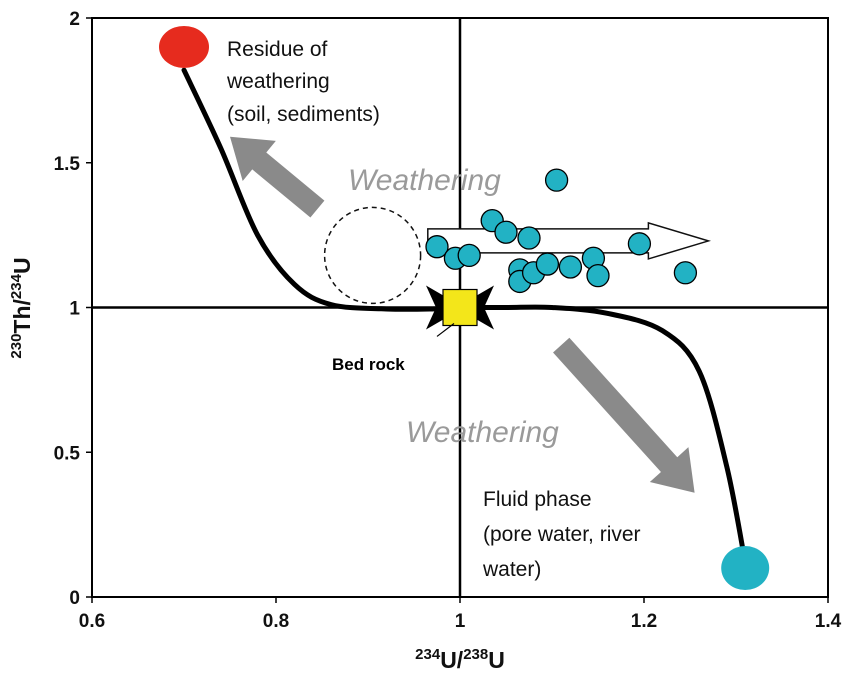 Image resolution: width=846 pixels, height=678 pixels. Describe the element at coordinates (67, 453) in the screenshot. I see `y-tick-label: 0.5` at that location.